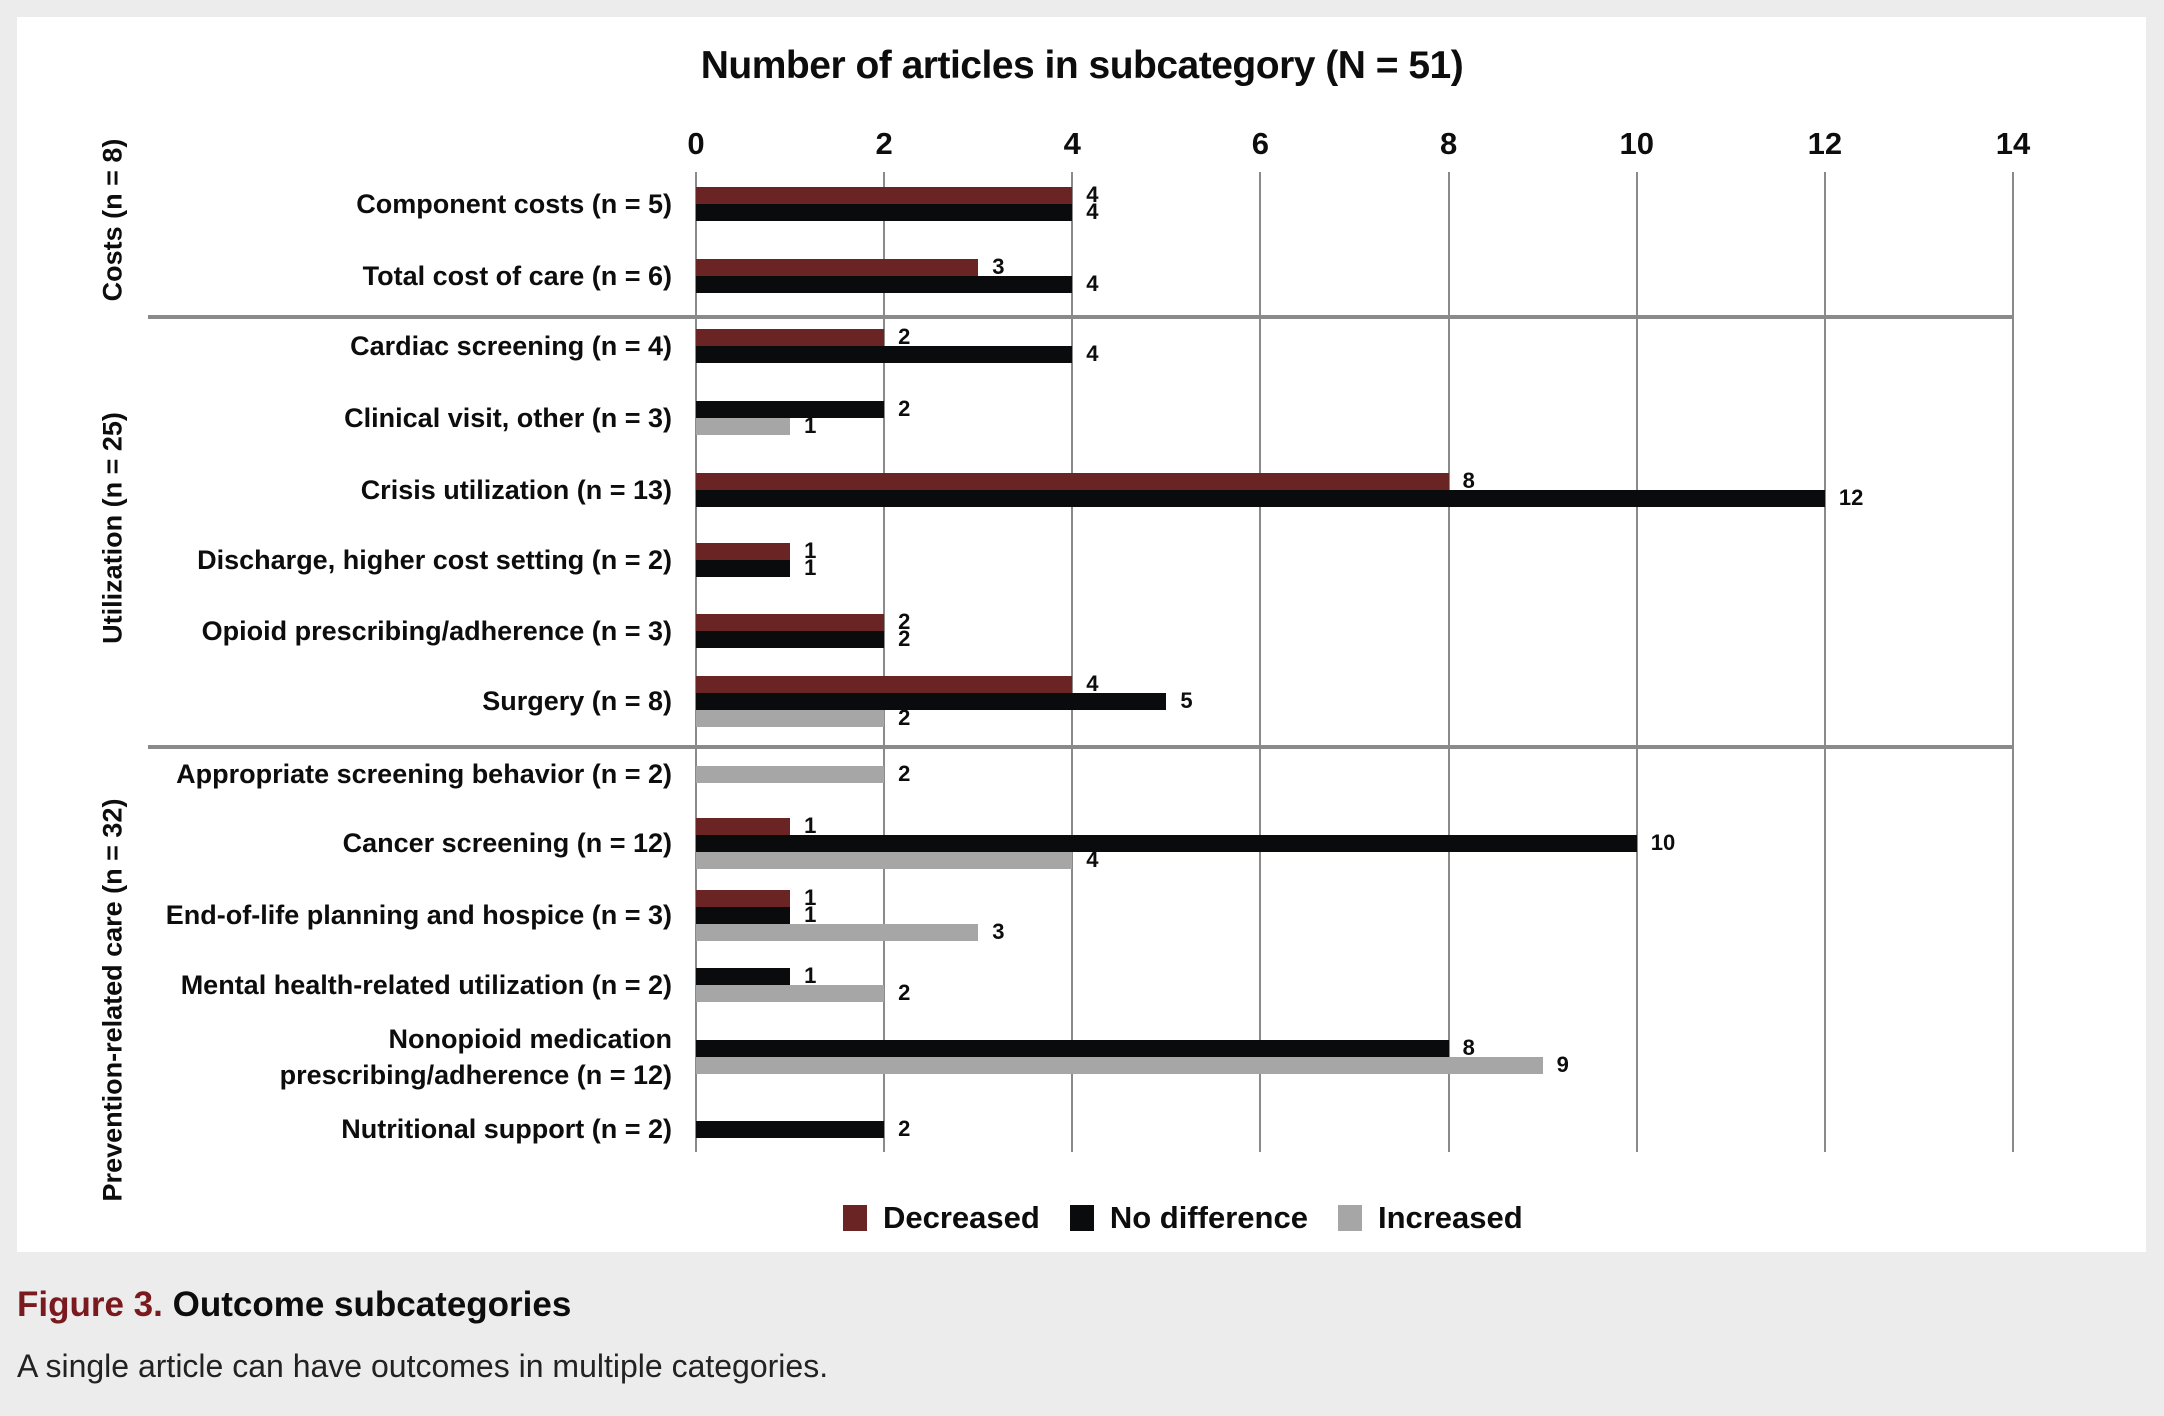 This screenshot has height=1416, width=2164. I want to click on x-tick-label: 8, so click(1448, 143).